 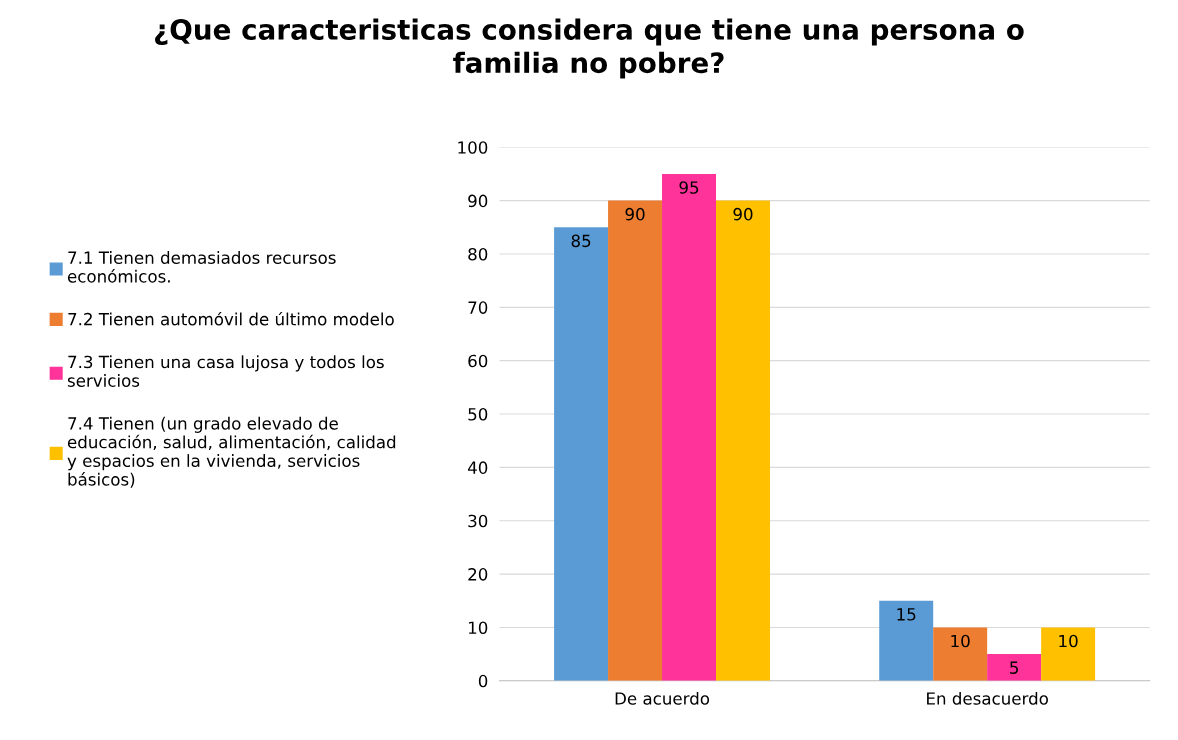 What do you see at coordinates (906, 614) in the screenshot?
I see `data-label: 15` at bounding box center [906, 614].